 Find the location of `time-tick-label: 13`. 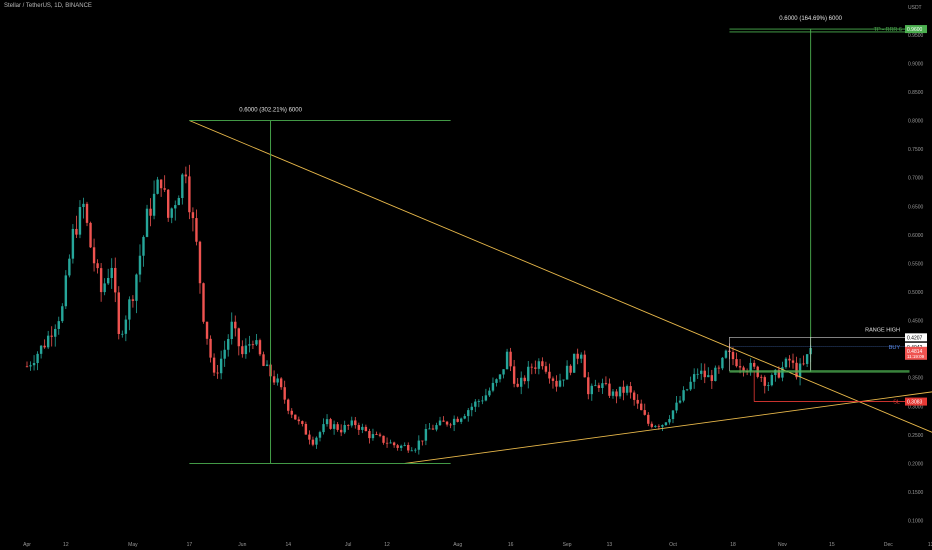

time-tick-label: 13 is located at coordinates (610, 545).